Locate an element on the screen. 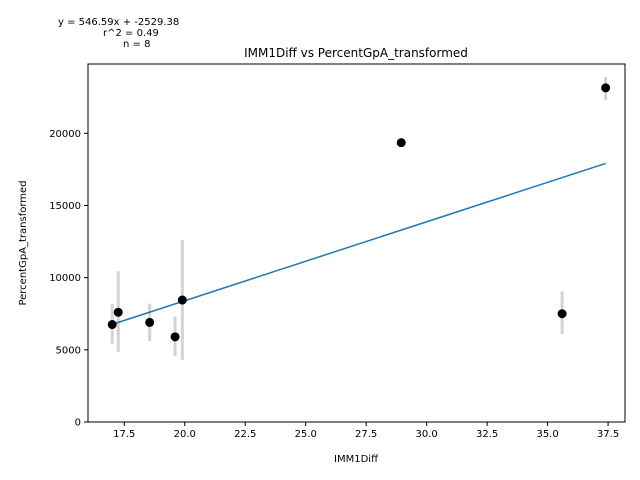 Image resolution: width=640 pixels, height=480 pixels. chart-title: IMM1Diff vs PercentGpA_transformed is located at coordinates (356, 53).